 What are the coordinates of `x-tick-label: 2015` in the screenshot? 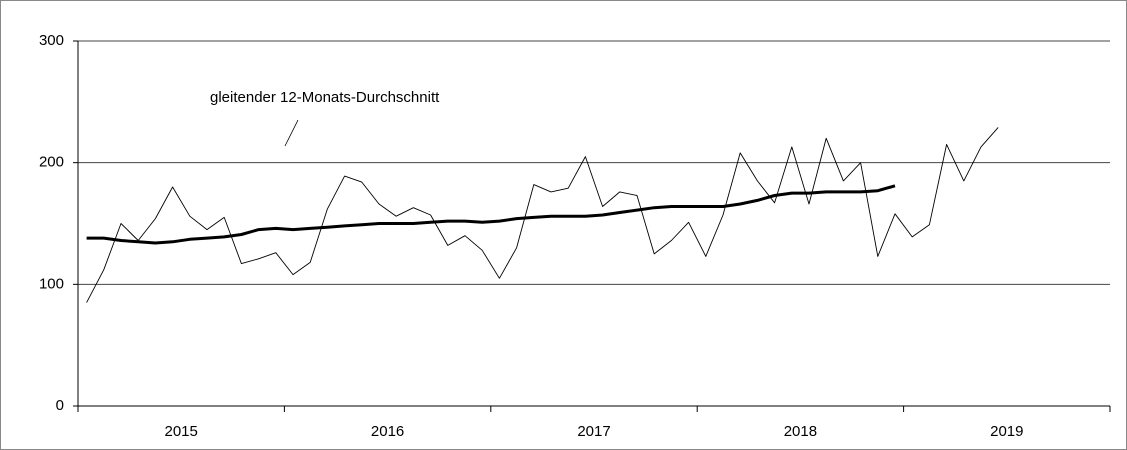 It's located at (181, 431).